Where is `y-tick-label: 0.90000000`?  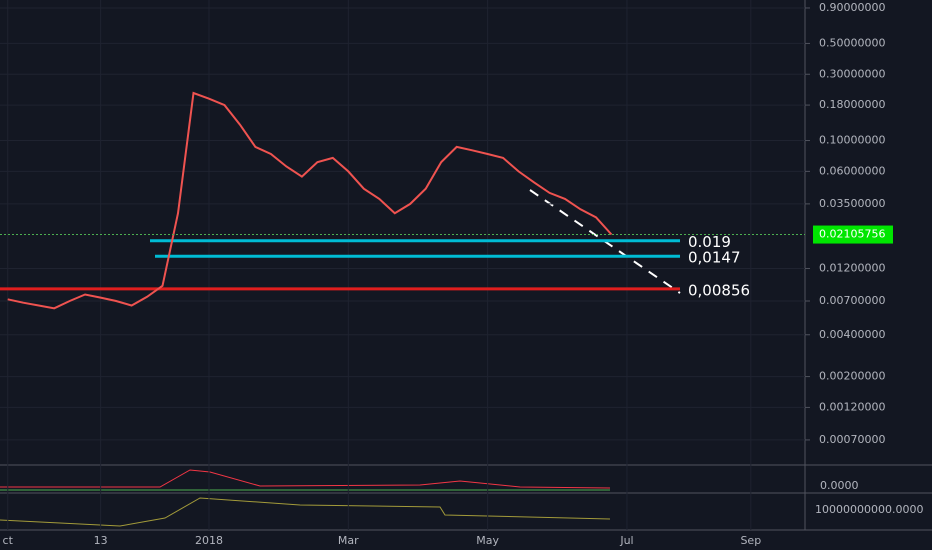 y-tick-label: 0.90000000 is located at coordinates (852, 7).